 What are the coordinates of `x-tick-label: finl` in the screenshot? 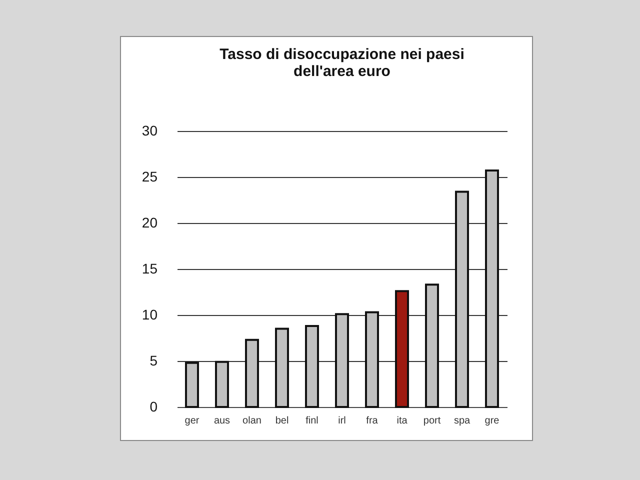 It's located at (312, 421).